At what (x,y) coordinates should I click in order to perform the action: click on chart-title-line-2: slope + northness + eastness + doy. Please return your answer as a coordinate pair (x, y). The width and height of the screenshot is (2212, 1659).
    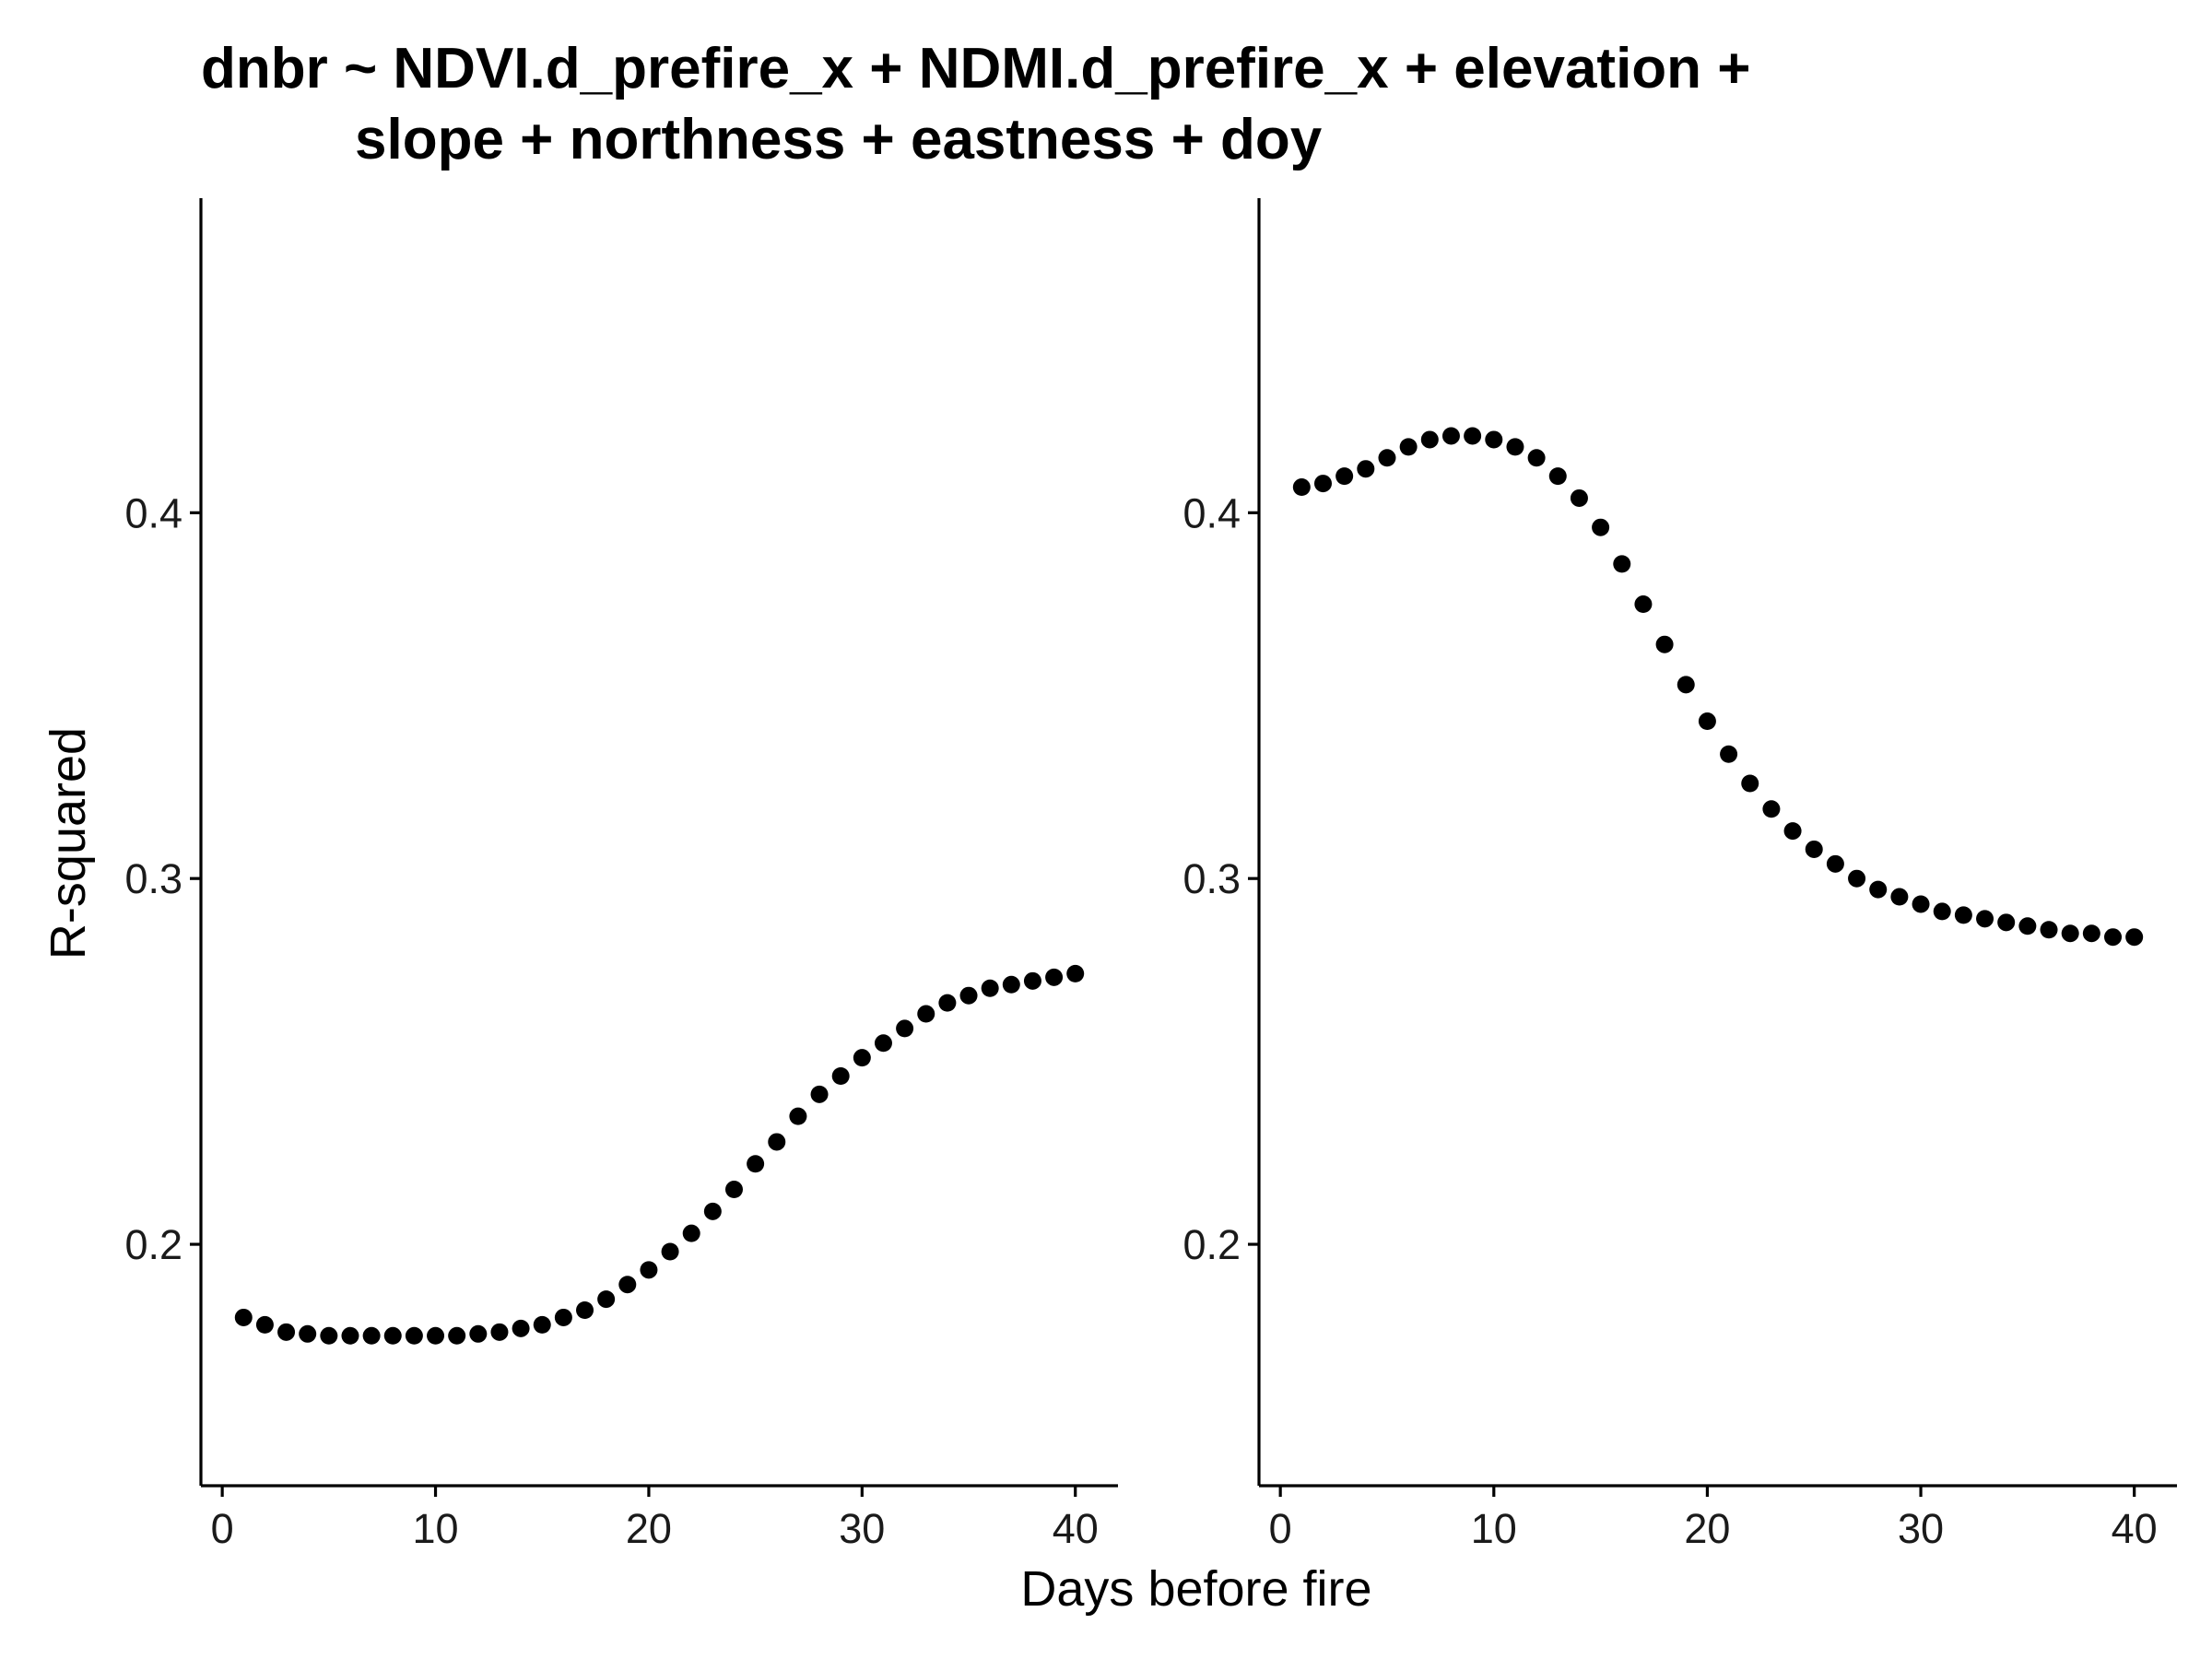
    Looking at the image, I should click on (839, 139).